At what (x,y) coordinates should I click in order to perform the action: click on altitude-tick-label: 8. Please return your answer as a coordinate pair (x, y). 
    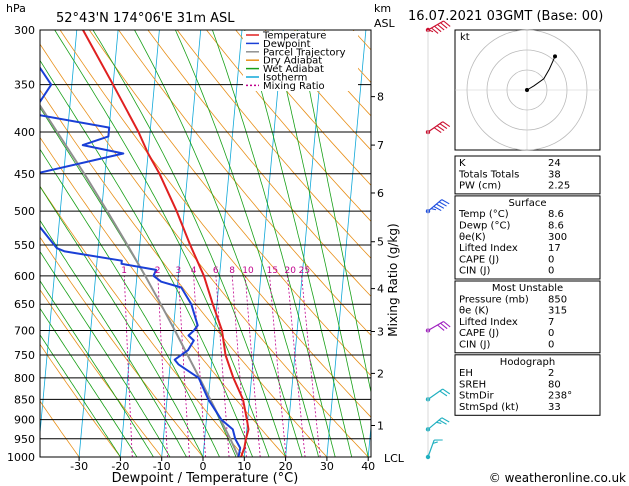
    Looking at the image, I should click on (380, 97).